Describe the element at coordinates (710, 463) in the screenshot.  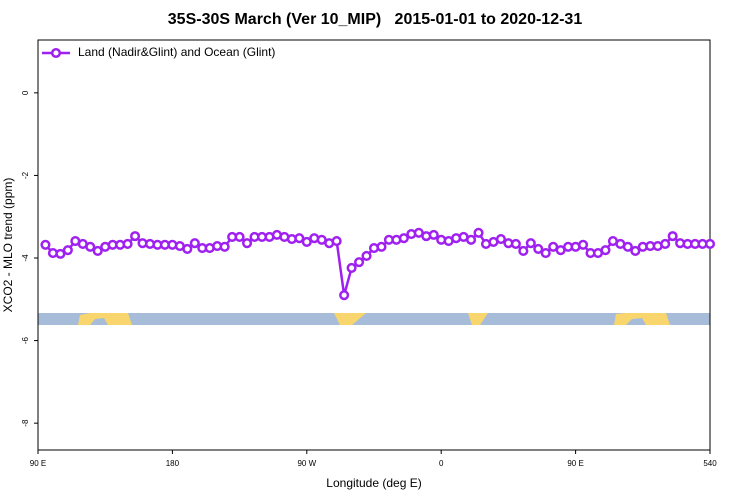
I see `x-tick-label: 540` at that location.